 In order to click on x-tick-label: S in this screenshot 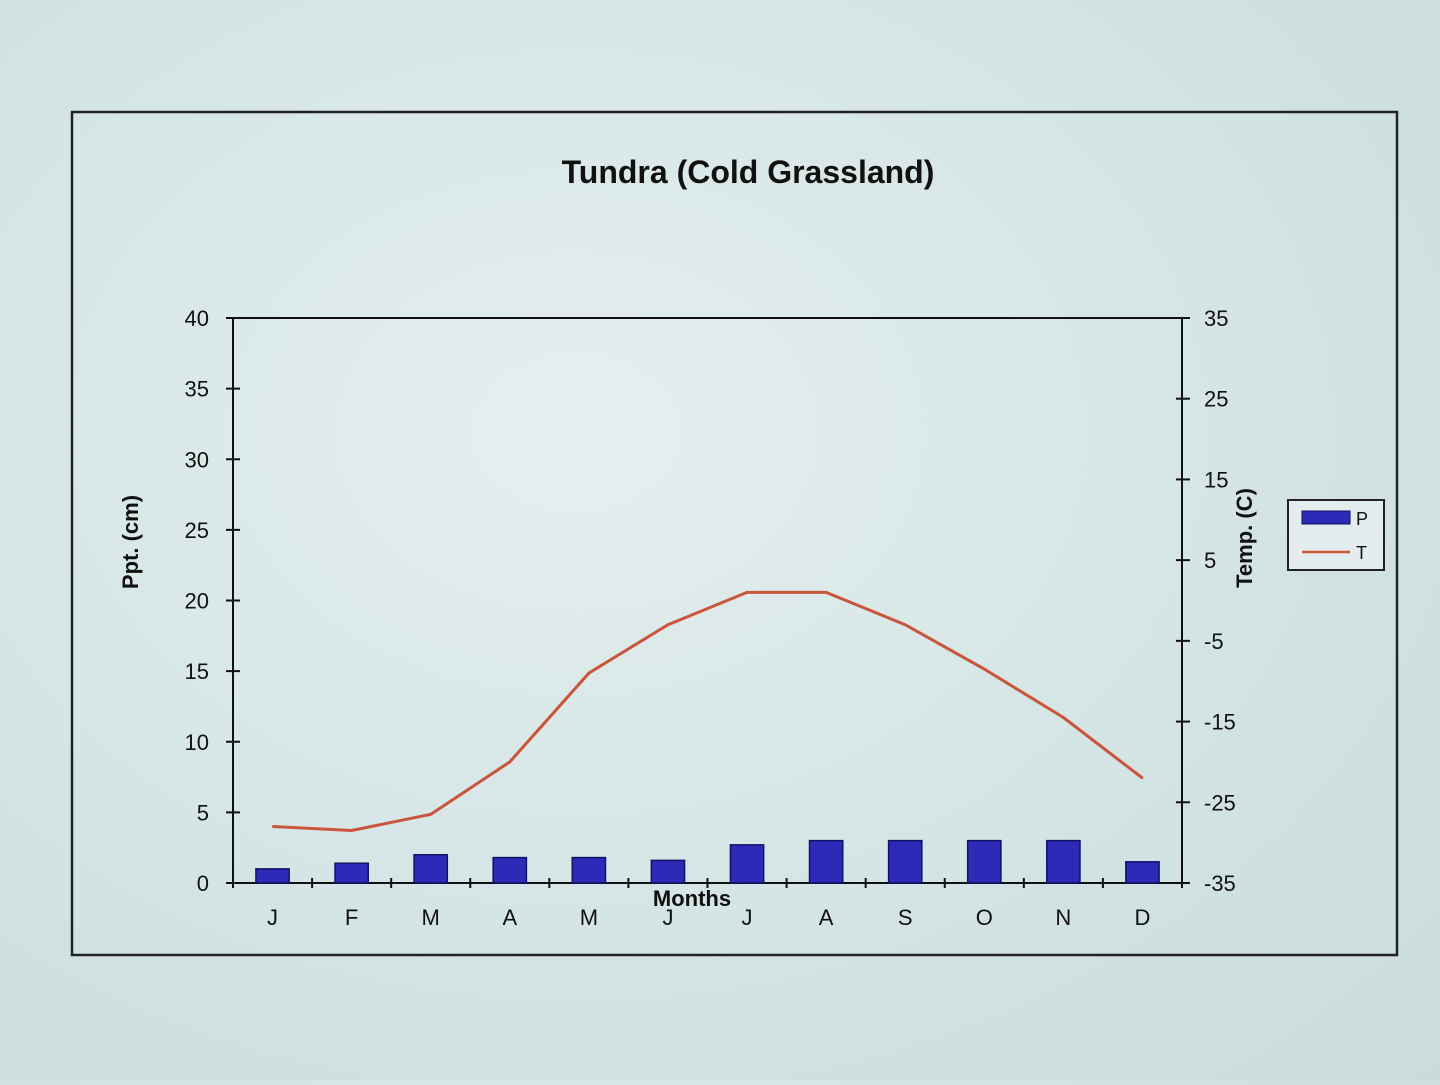, I will do `click(905, 917)`.